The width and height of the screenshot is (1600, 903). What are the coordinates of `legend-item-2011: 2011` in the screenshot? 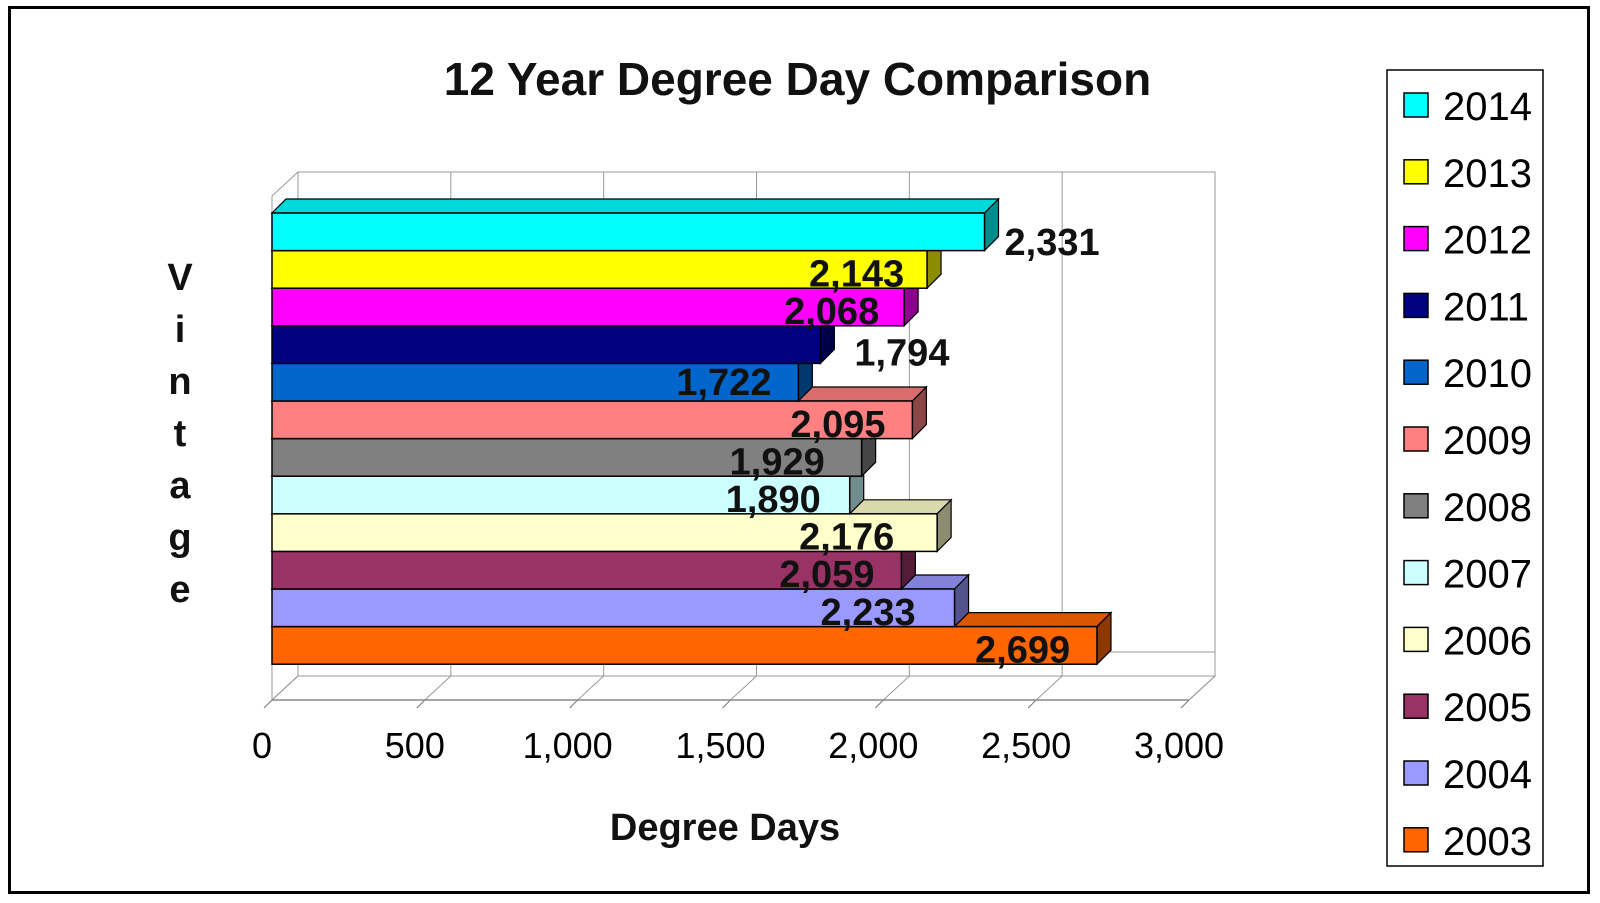 It's located at (1466, 307).